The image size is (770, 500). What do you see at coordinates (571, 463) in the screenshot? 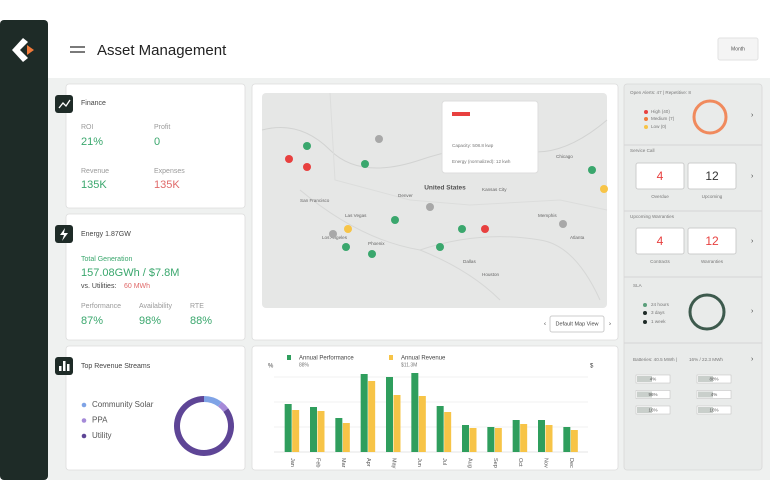
I see `x-tick-label: Dec` at bounding box center [571, 463].